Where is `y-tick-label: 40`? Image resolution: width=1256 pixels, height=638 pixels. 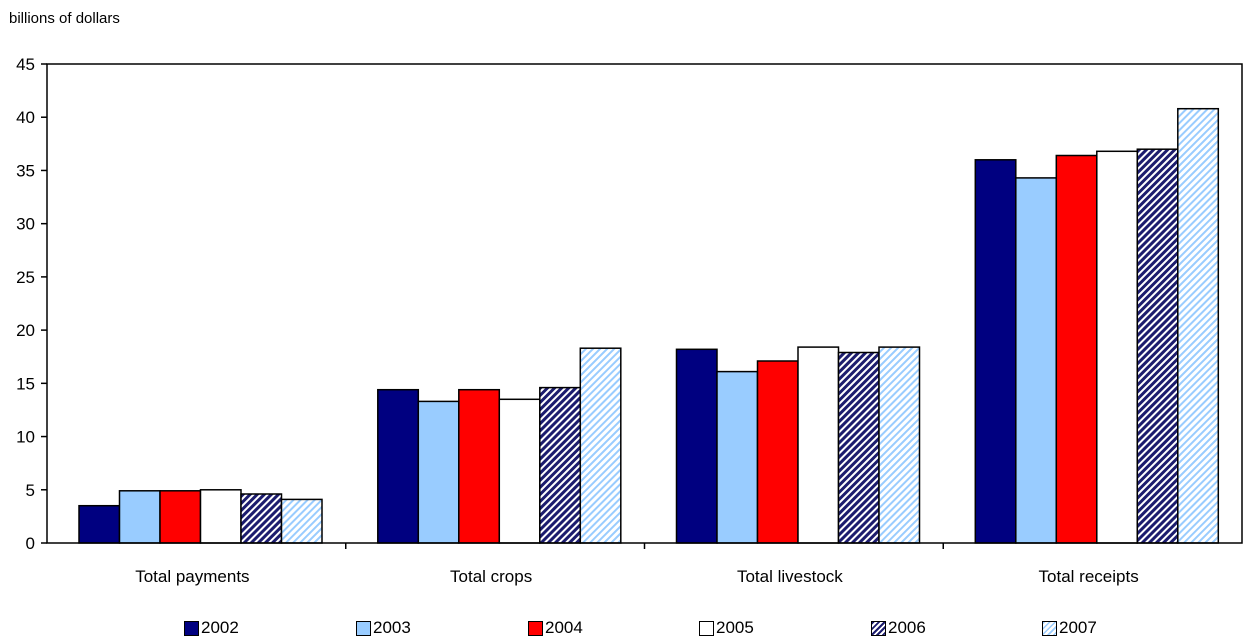 y-tick-label: 40 is located at coordinates (25, 117).